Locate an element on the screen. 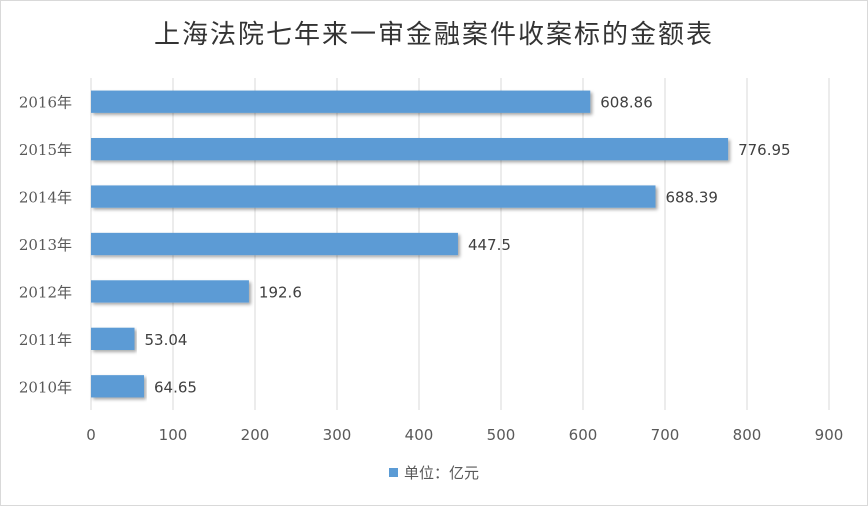 The image size is (868, 506). x-tick-label: 300 is located at coordinates (337, 435).